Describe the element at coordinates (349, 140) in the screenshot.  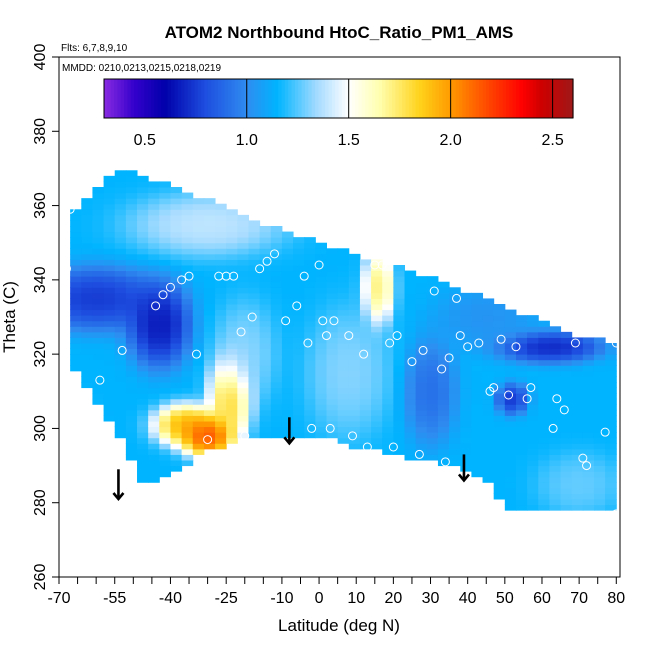
I see `colorbar-tick-label: 1.5` at that location.